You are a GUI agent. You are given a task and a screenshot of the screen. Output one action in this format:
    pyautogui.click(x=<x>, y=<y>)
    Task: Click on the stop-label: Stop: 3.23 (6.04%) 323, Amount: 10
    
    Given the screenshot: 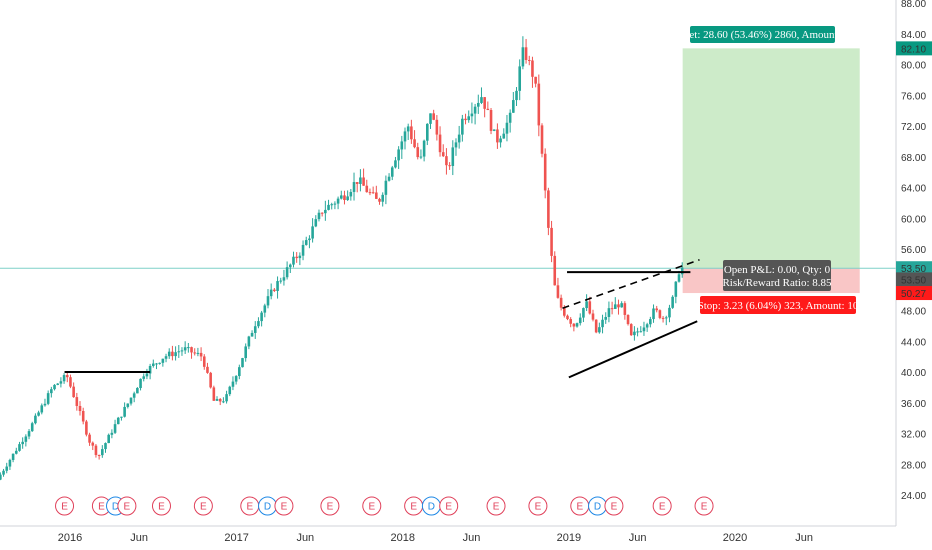 What is the action you would take?
    pyautogui.click(x=778, y=305)
    